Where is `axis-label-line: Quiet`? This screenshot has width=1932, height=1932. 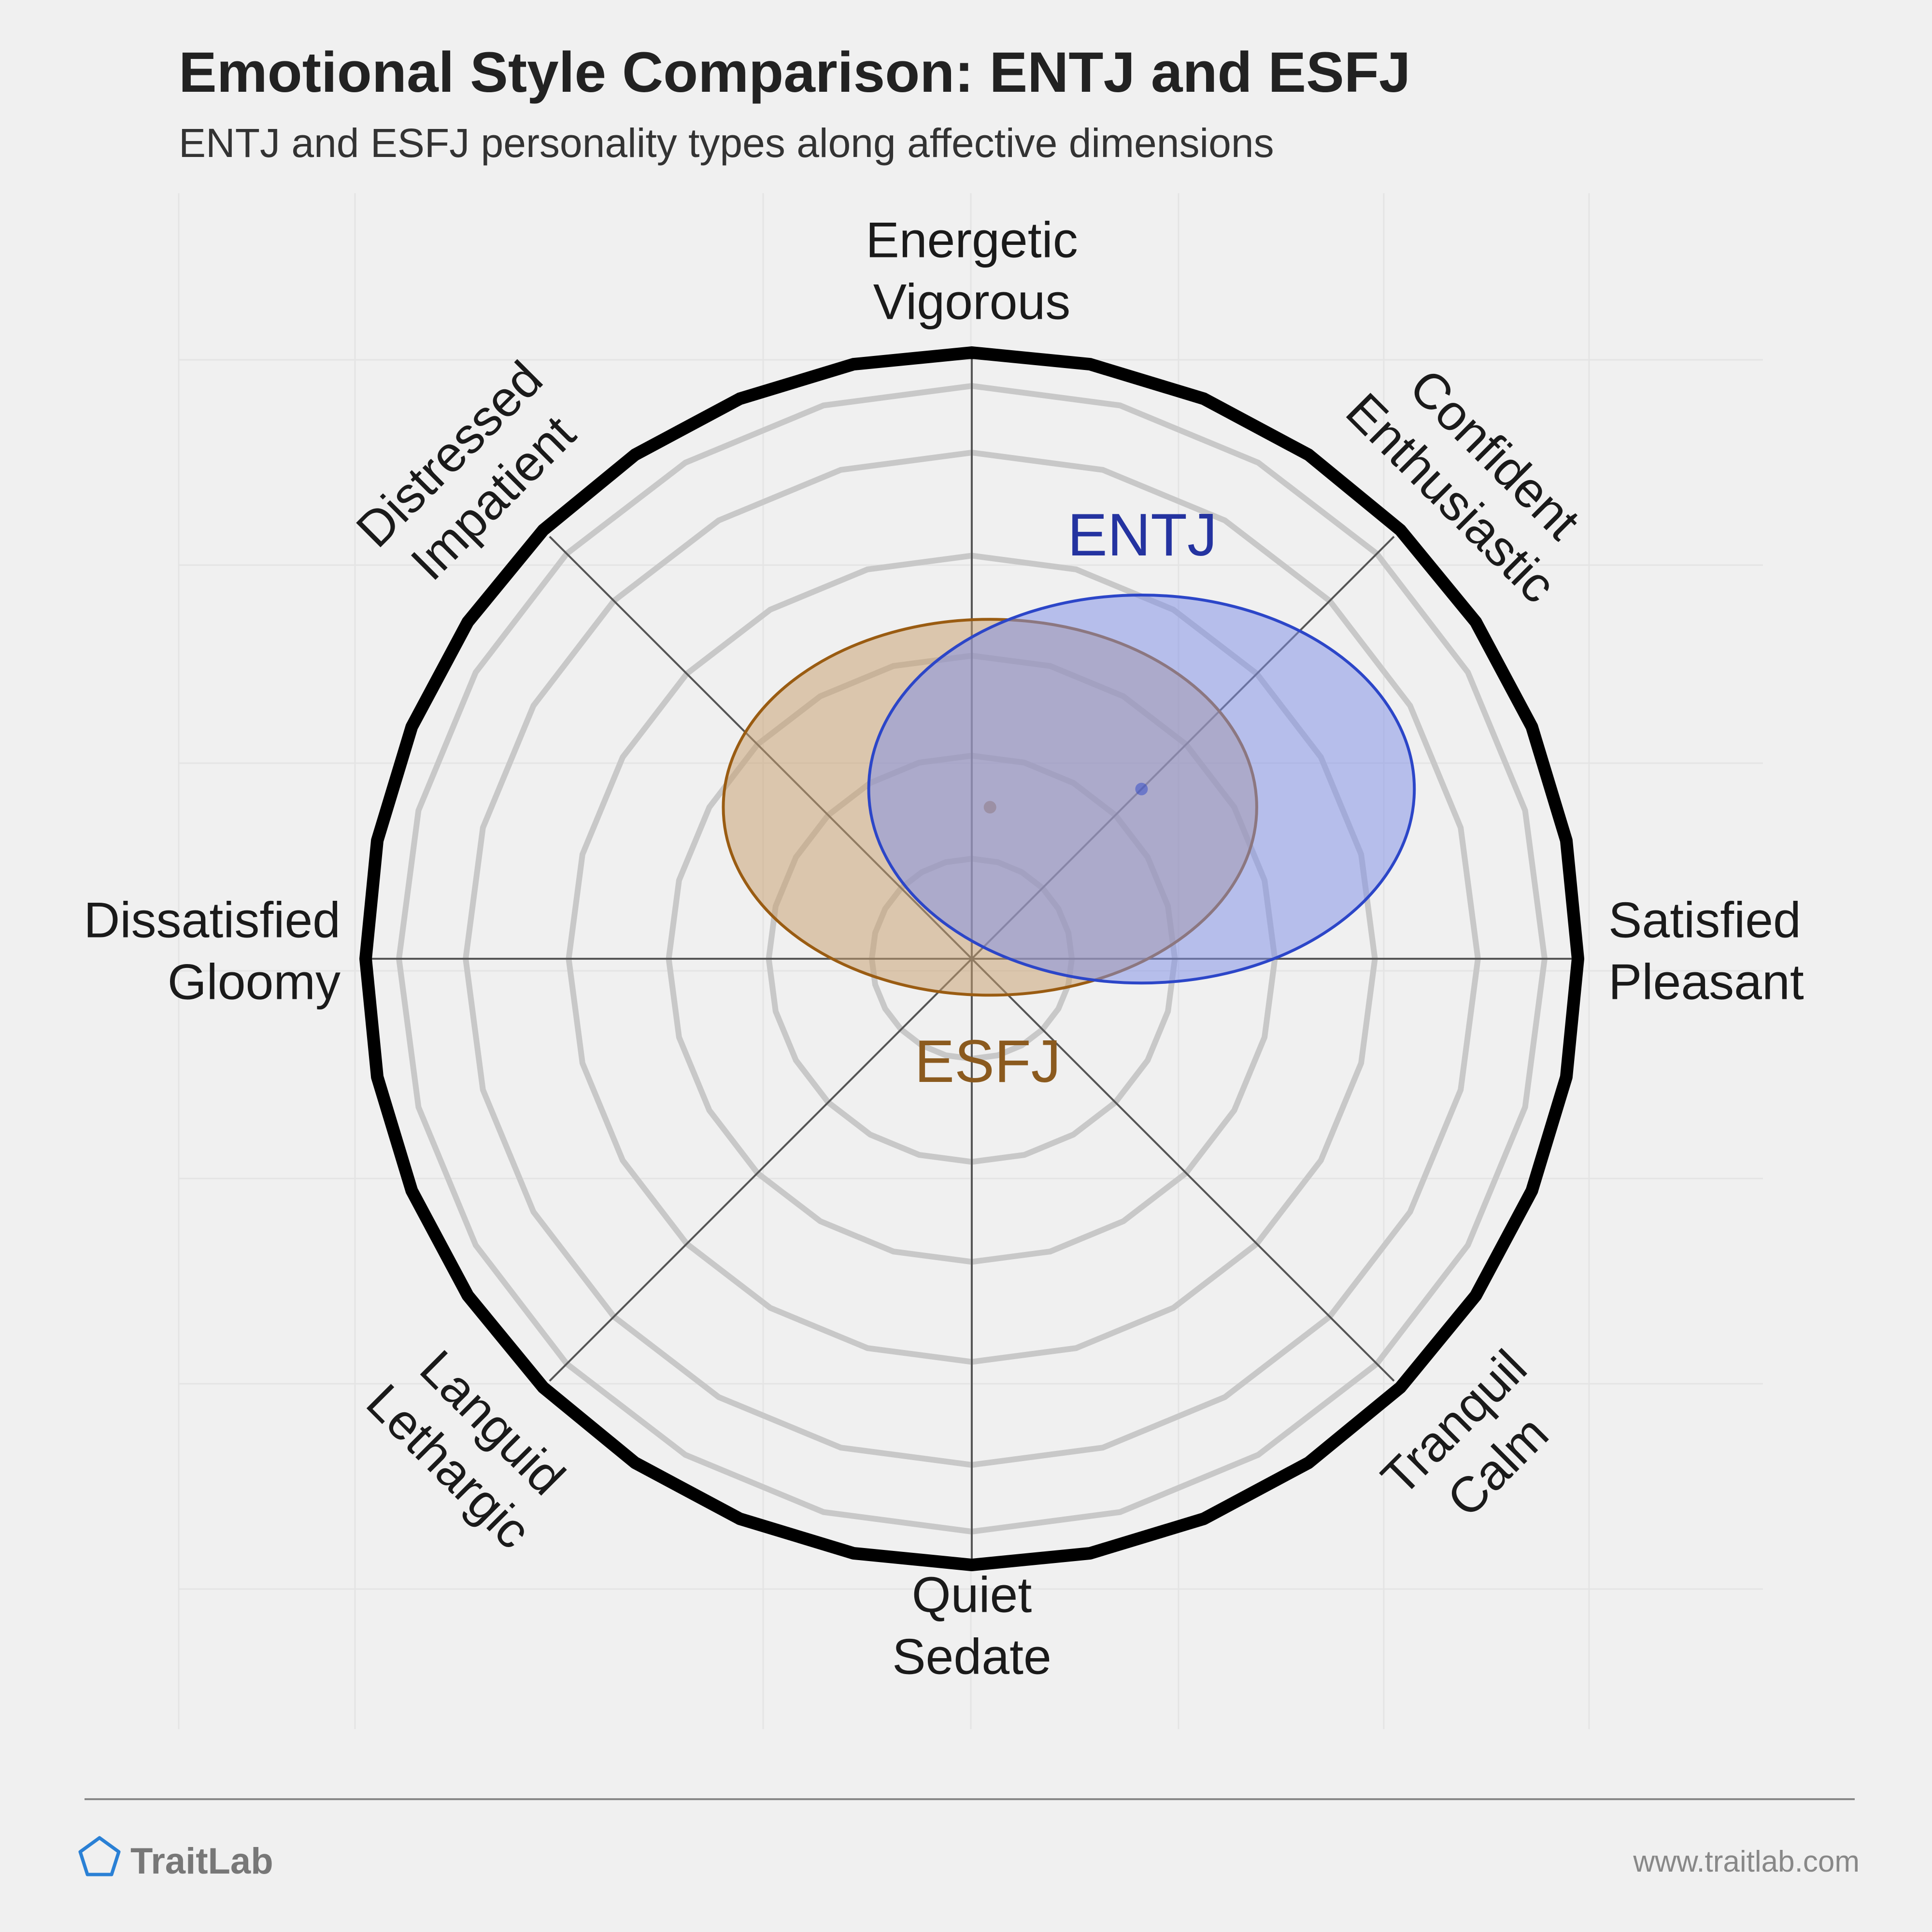 axis-label-line: Quiet is located at coordinates (972, 1595).